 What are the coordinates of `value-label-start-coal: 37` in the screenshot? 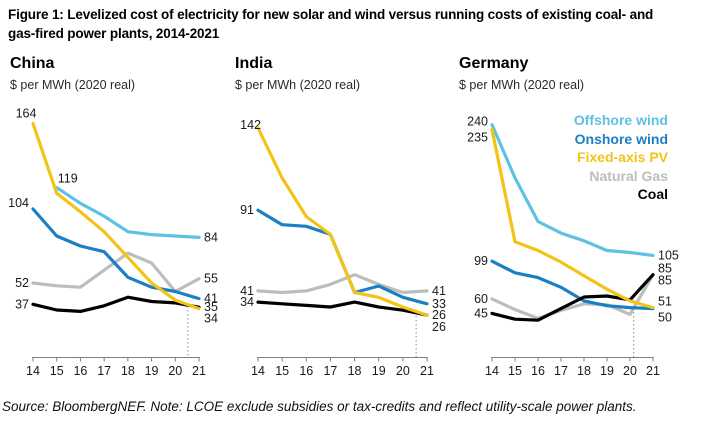 It's located at (22, 304).